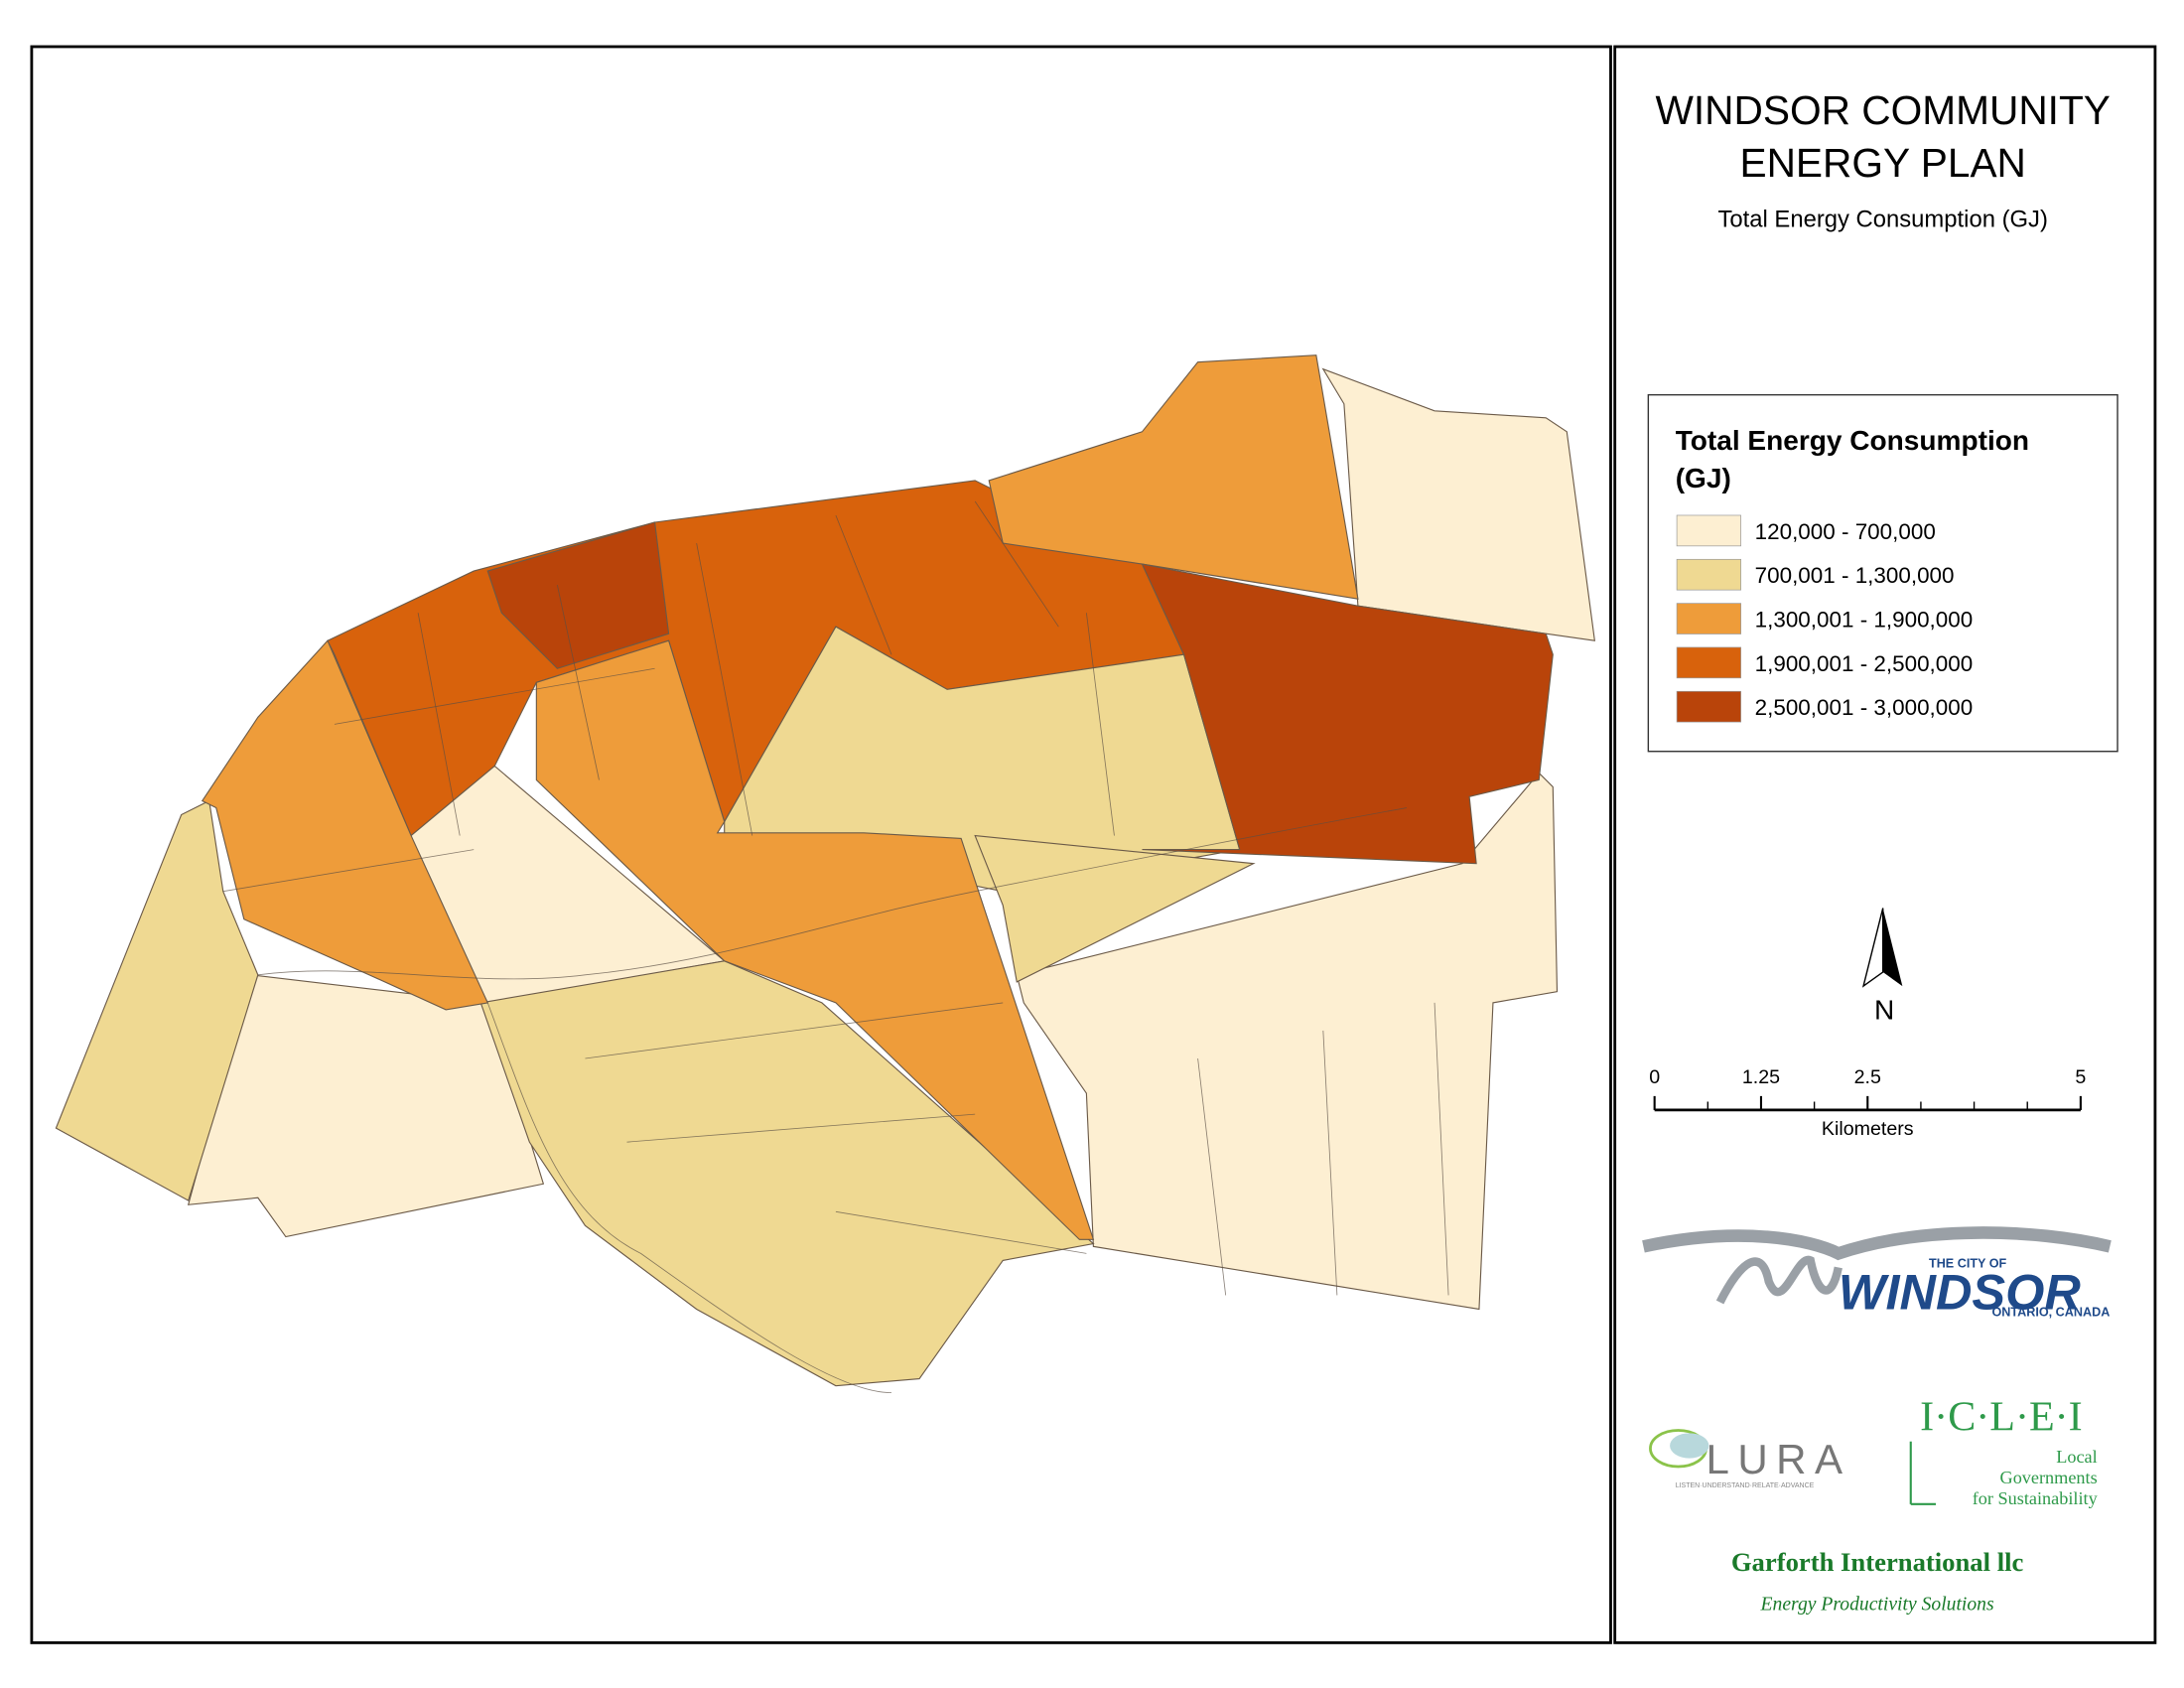  Describe the element at coordinates (1864, 663) in the screenshot. I see `legend-label: 1,900,001 - 2,500,000` at that location.